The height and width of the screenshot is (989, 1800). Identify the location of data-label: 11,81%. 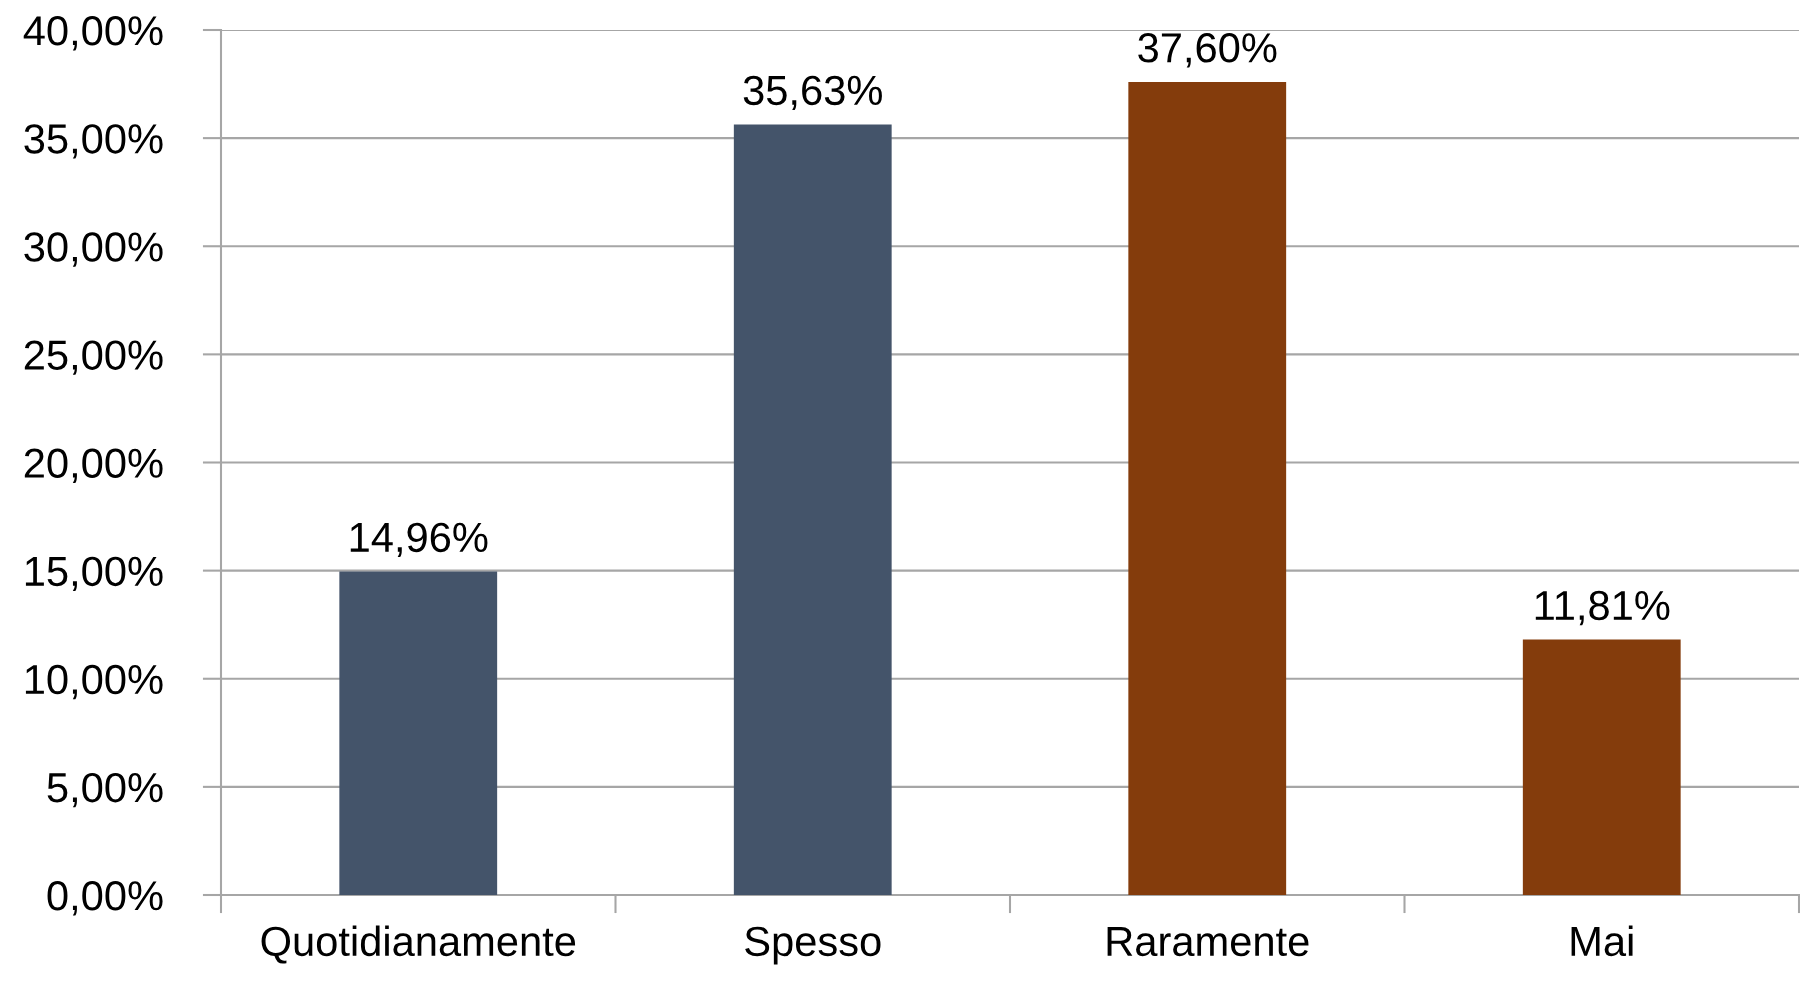
(1602, 608).